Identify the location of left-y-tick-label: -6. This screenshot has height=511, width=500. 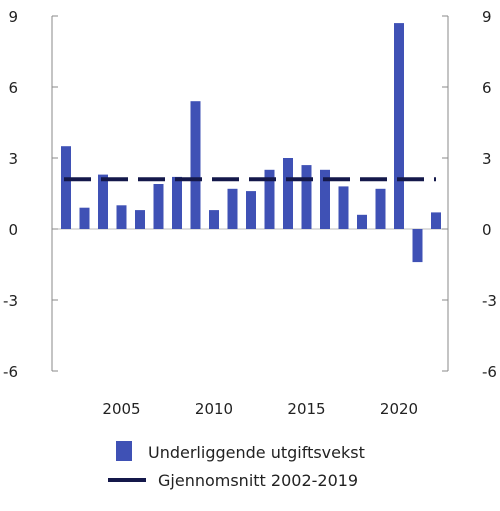
(10, 372).